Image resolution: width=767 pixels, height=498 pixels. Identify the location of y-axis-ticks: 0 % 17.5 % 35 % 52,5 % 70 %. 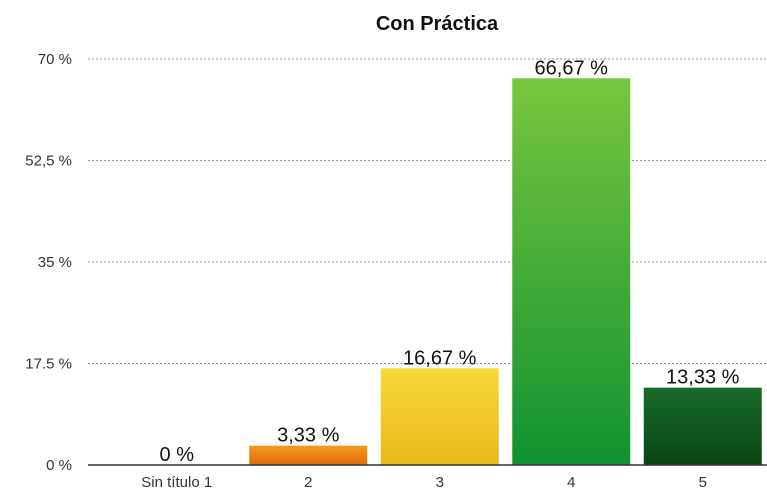
(48, 262).